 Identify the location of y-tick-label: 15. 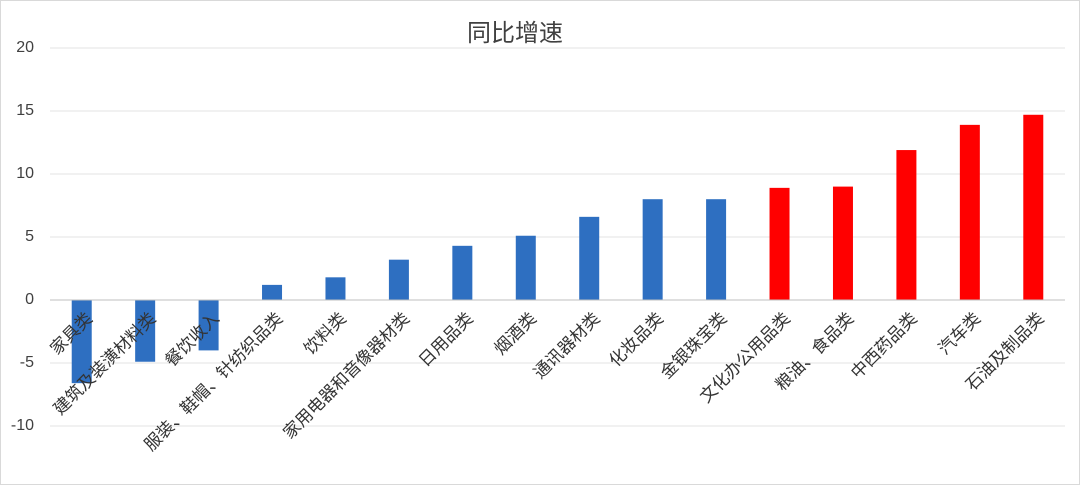
(25, 110).